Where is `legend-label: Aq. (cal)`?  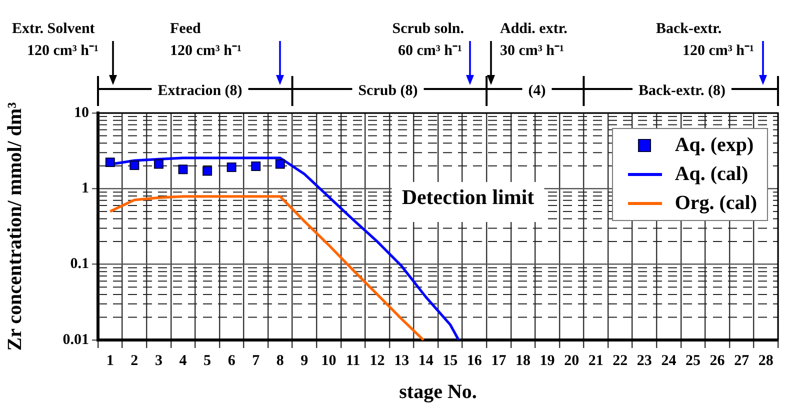
legend-label: Aq. (cal) is located at coordinates (711, 174).